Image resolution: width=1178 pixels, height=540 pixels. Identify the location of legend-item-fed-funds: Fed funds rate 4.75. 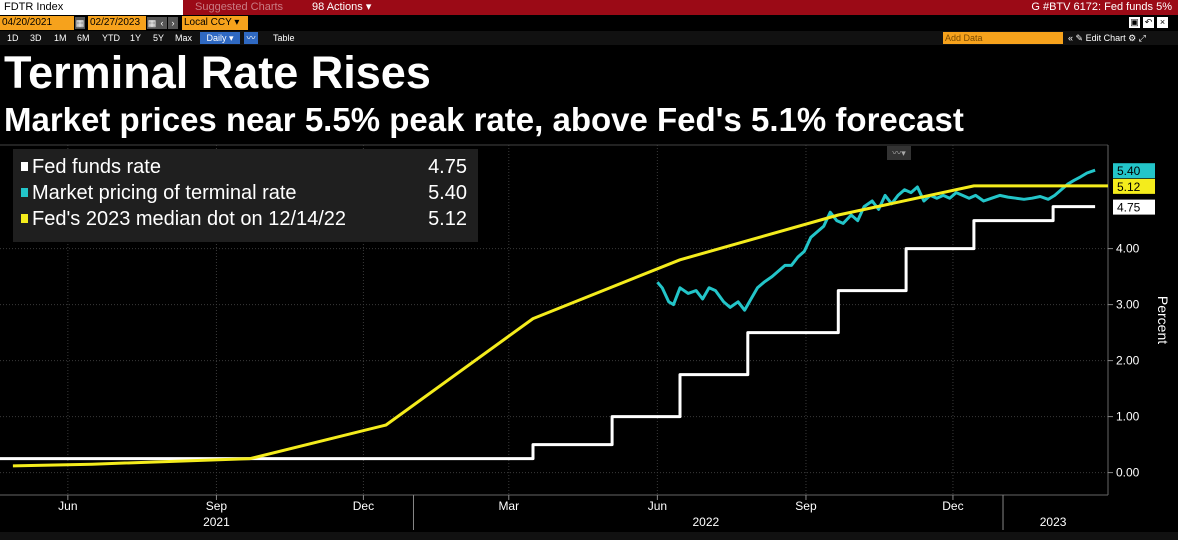
(248, 167).